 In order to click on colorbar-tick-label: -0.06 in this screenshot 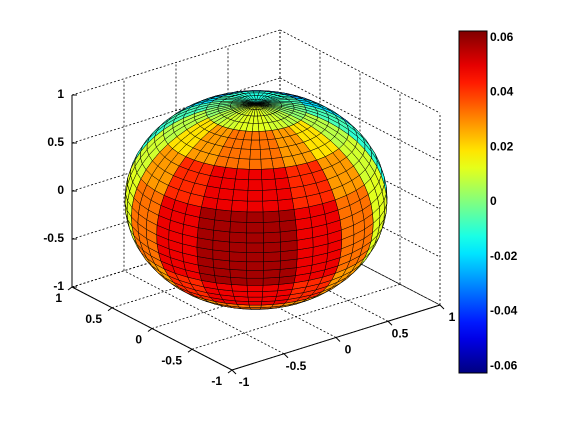, I will do `click(504, 365)`.